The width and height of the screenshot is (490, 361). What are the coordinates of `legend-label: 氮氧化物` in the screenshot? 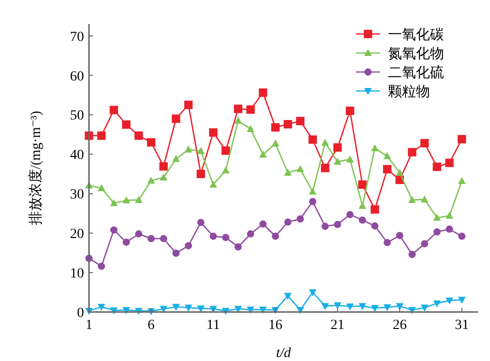 It's located at (416, 54).